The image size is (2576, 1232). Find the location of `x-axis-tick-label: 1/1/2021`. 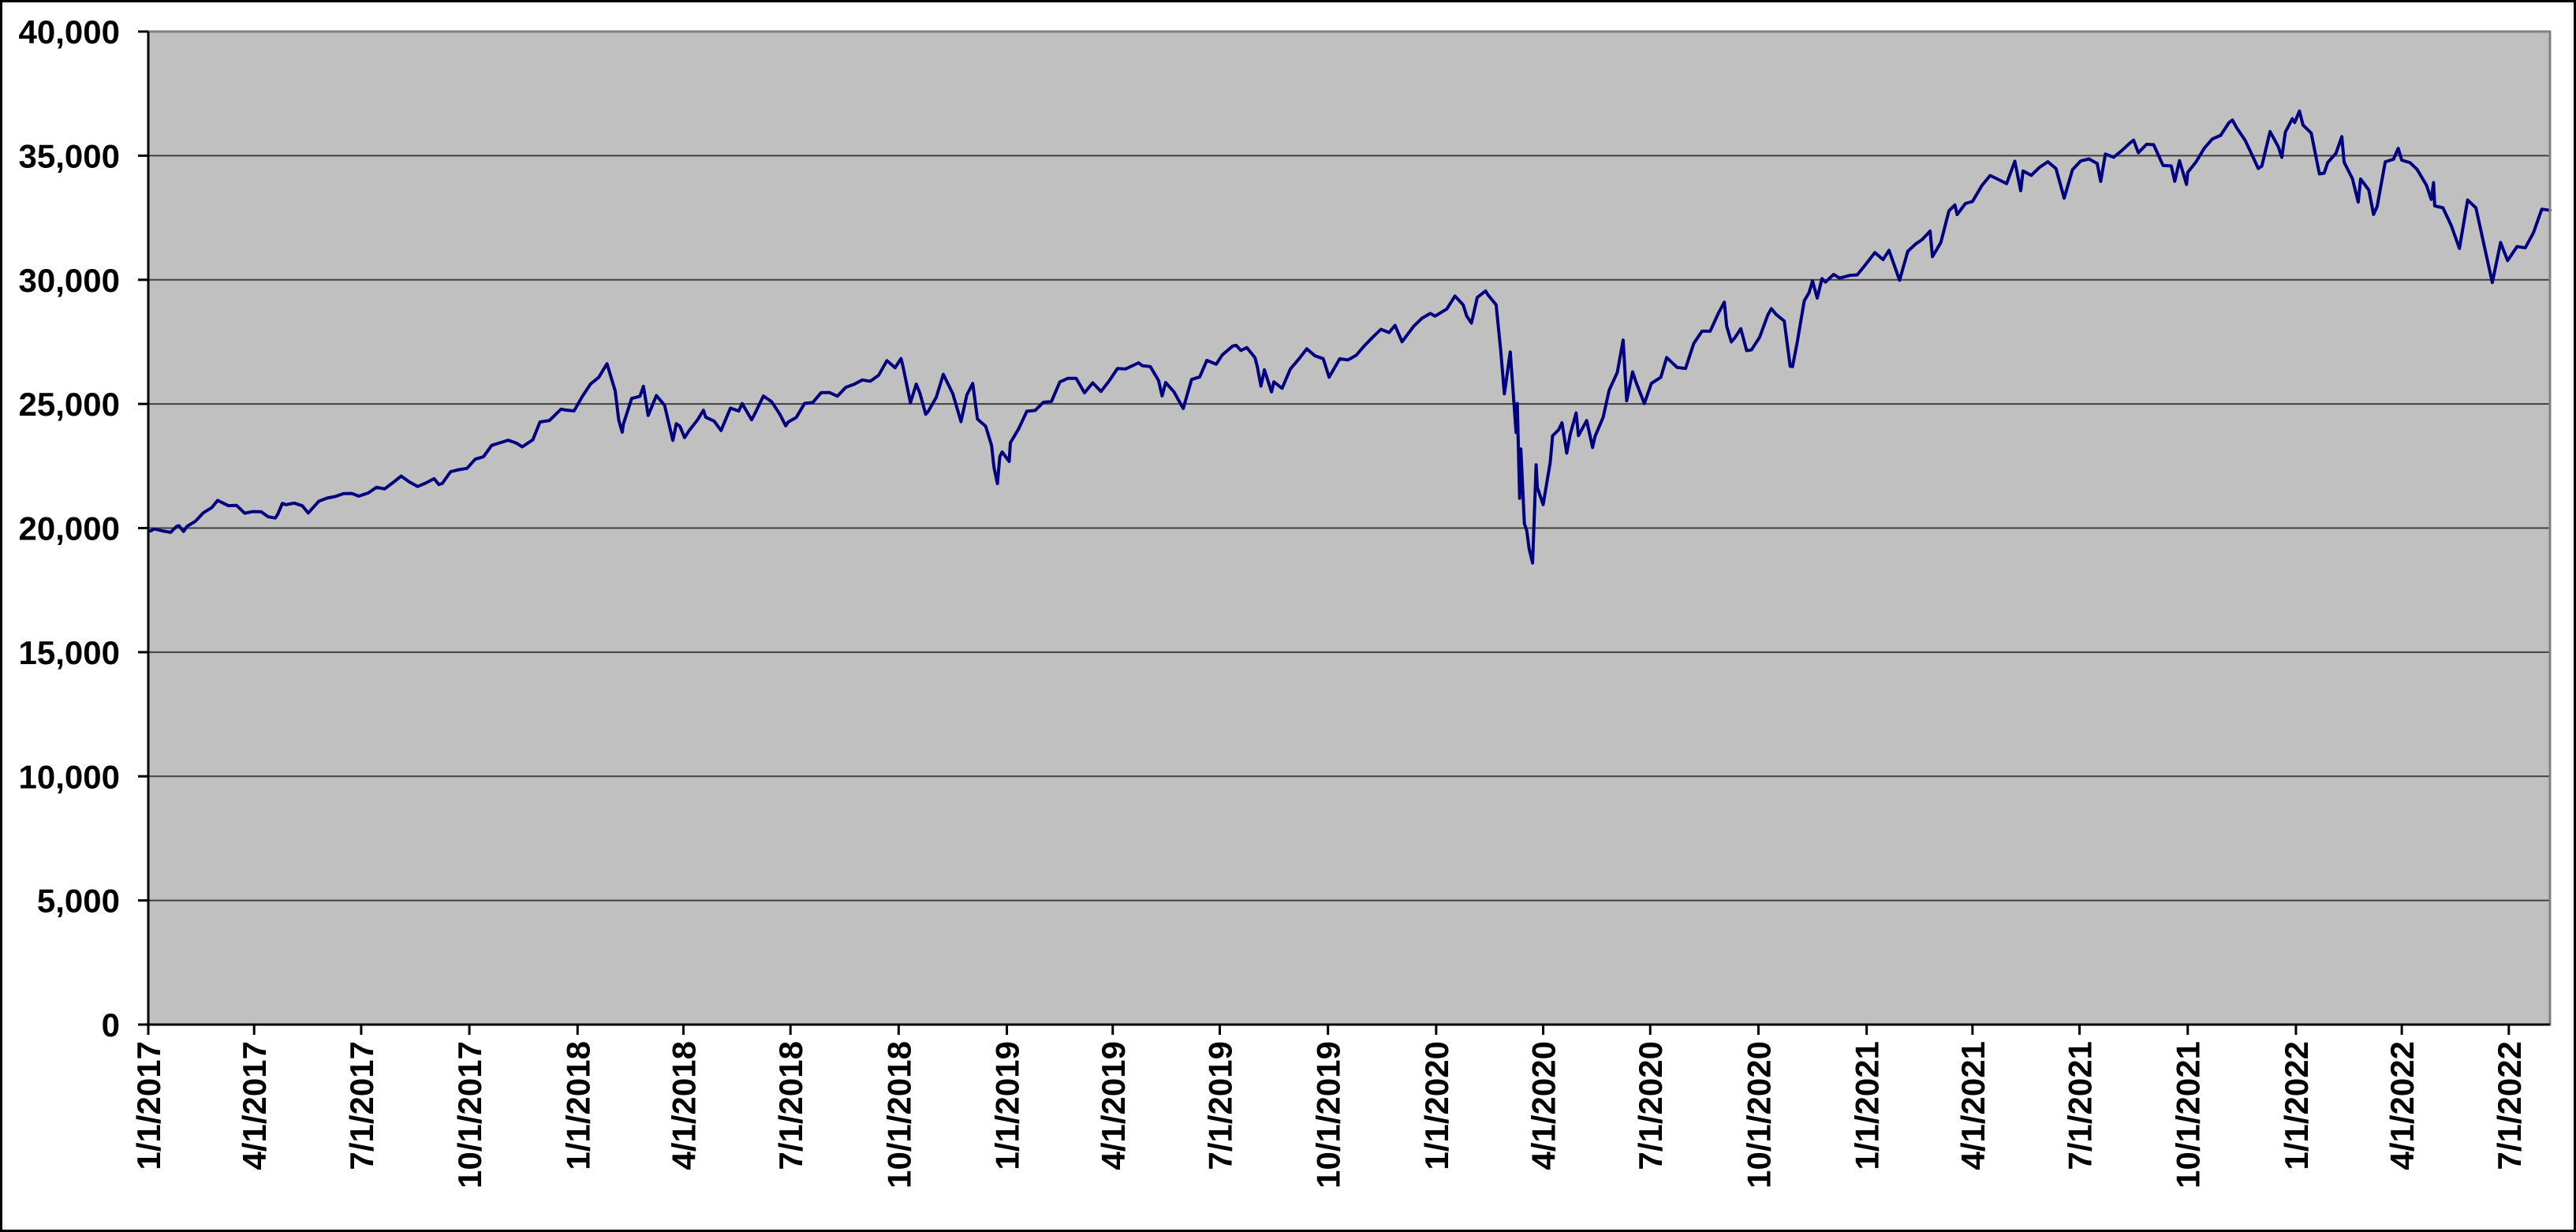

x-axis-tick-label: 1/1/2021 is located at coordinates (1867, 1105).